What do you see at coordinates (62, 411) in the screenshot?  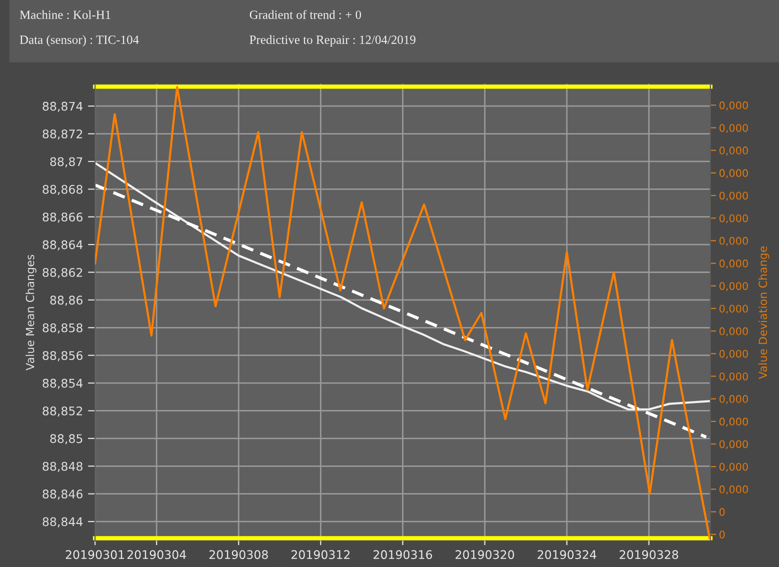 I see `y-tick-label: 88,852` at bounding box center [62, 411].